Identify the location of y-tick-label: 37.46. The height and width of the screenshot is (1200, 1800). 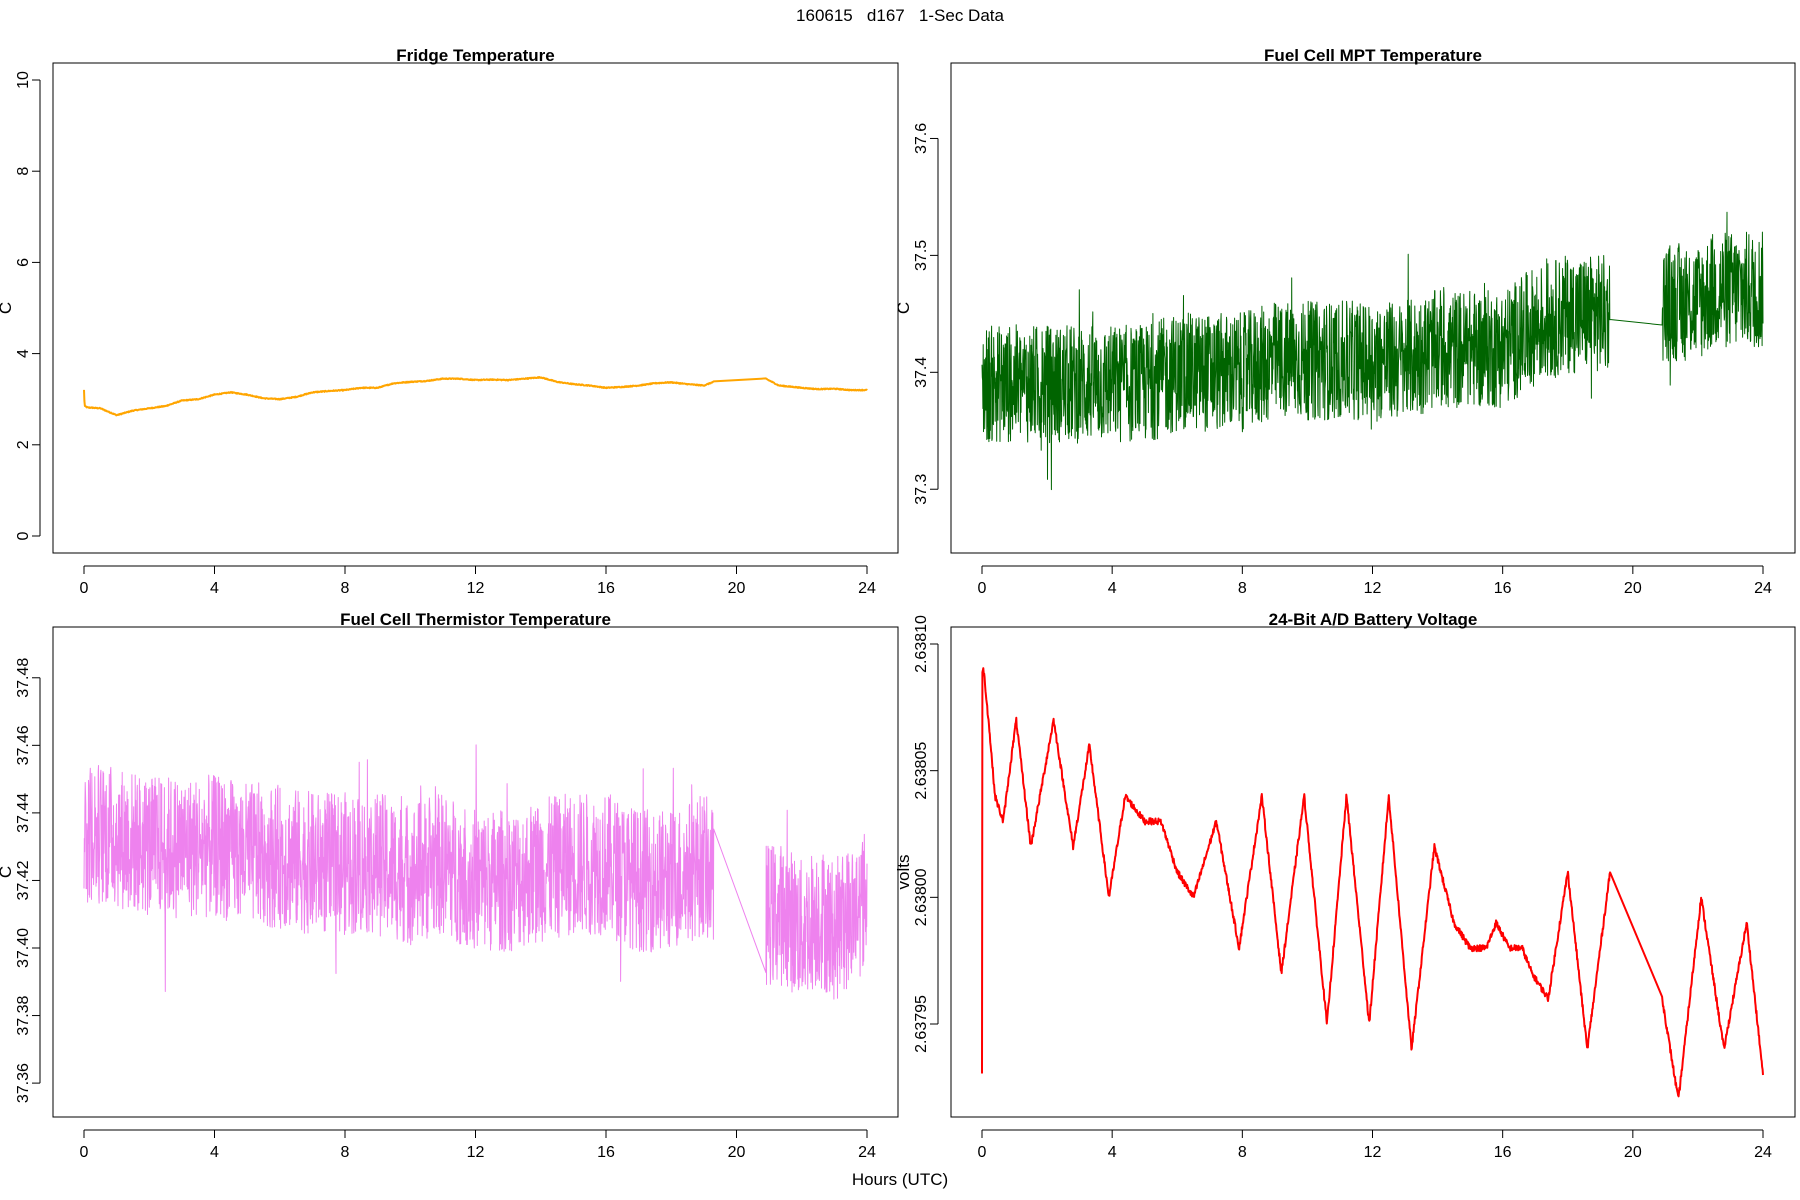
(23, 745).